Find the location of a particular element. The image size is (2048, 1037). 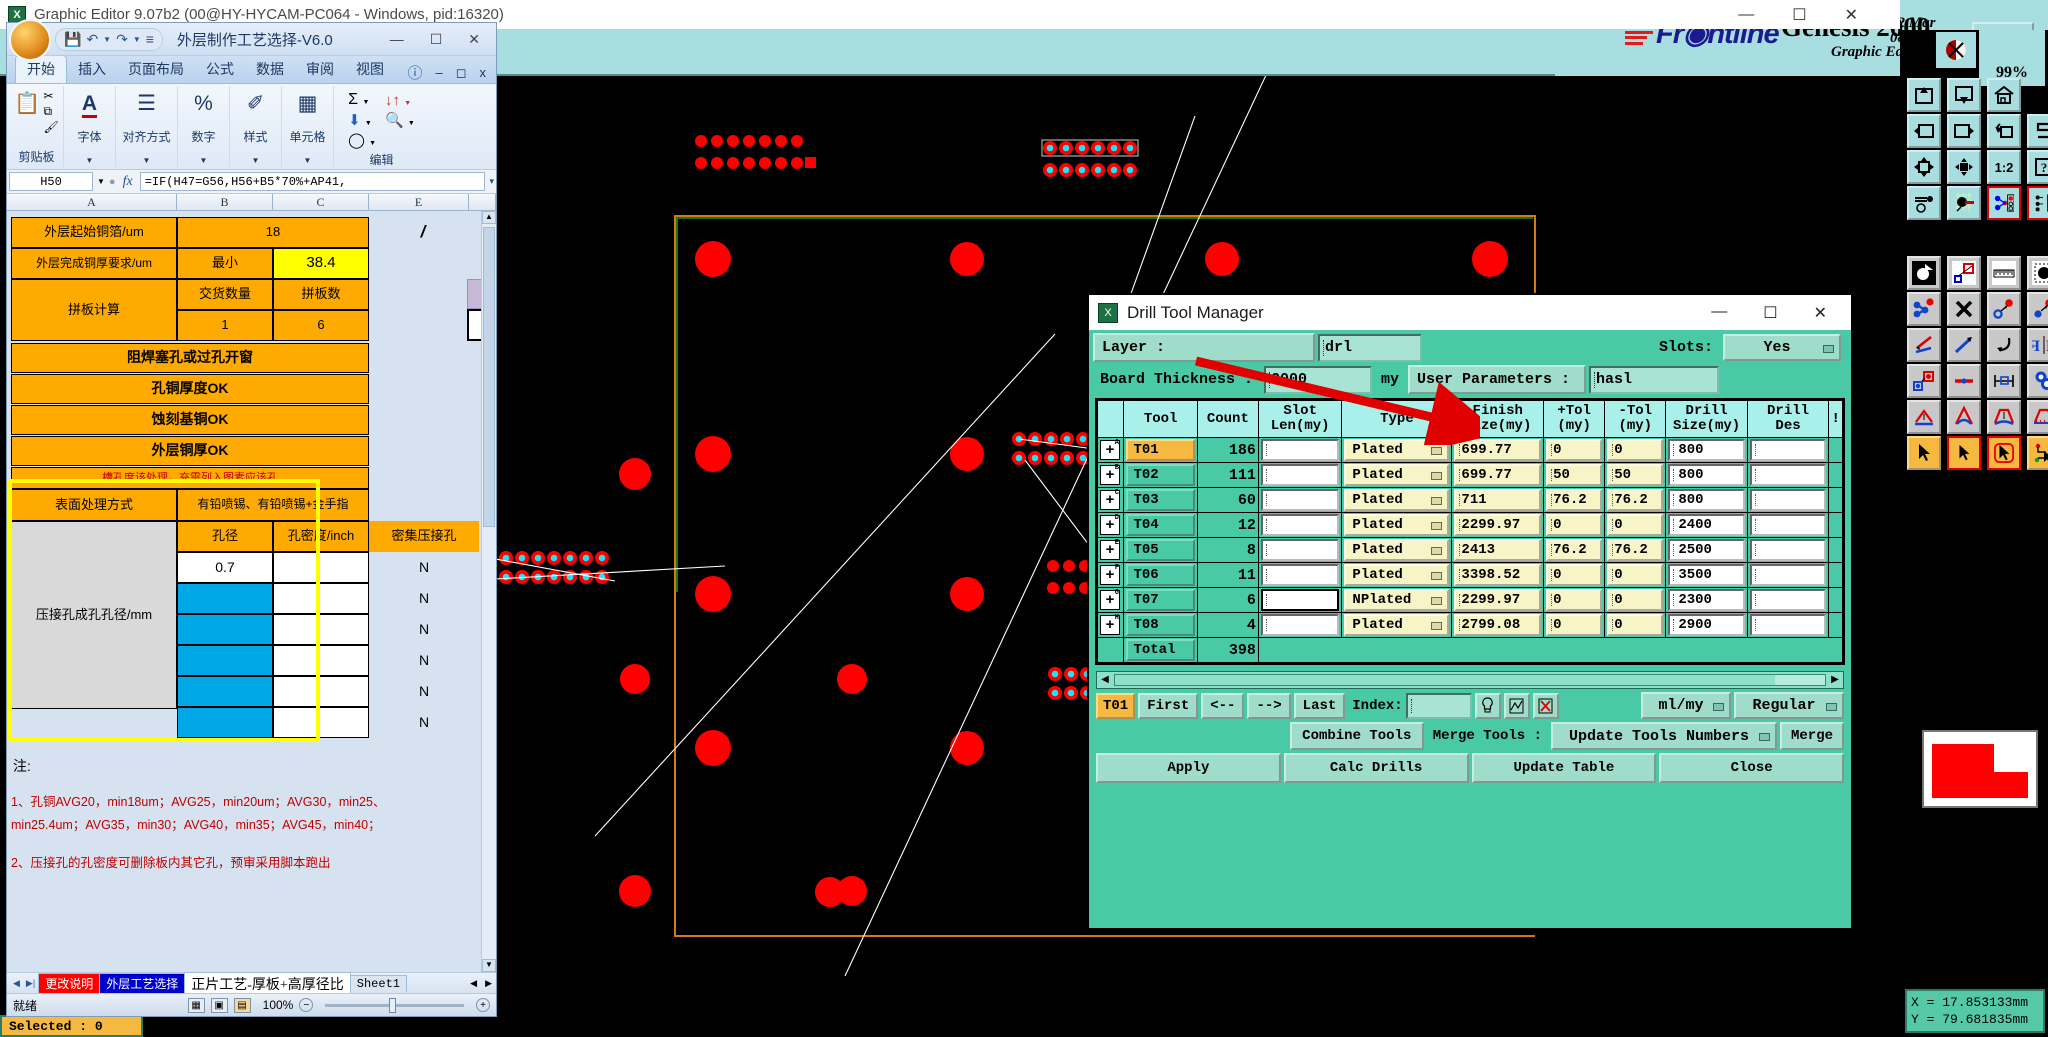

net-compare-red-icon is located at coordinates (2004, 203).